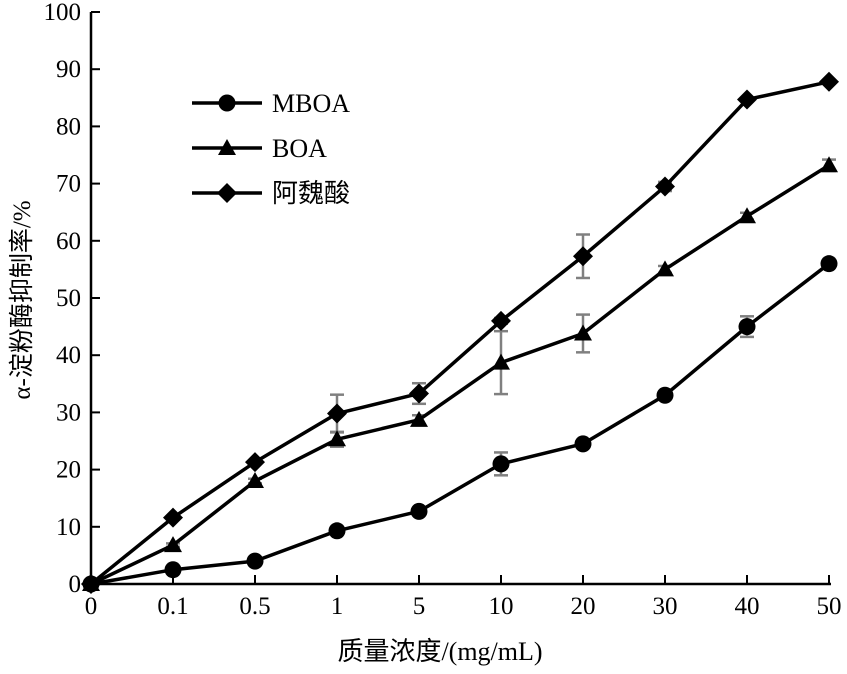 The width and height of the screenshot is (847, 674). What do you see at coordinates (68, 298) in the screenshot?
I see `y-tick-label: 50` at bounding box center [68, 298].